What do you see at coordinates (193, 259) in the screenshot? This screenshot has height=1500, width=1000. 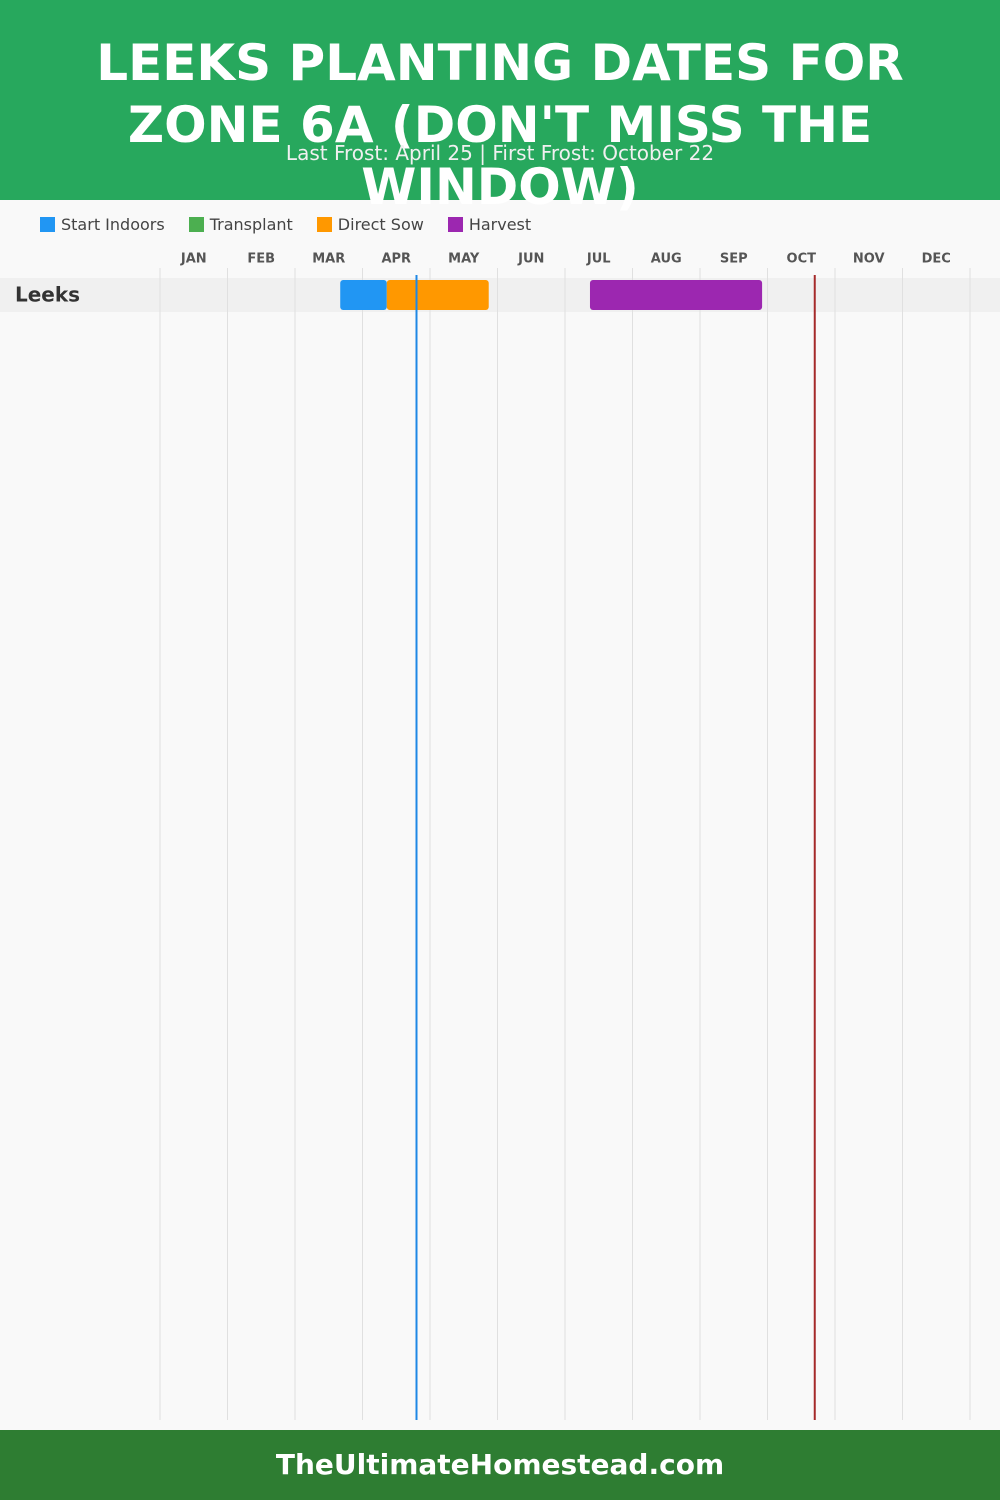 I see `x-tick-label: JAN` at bounding box center [193, 259].